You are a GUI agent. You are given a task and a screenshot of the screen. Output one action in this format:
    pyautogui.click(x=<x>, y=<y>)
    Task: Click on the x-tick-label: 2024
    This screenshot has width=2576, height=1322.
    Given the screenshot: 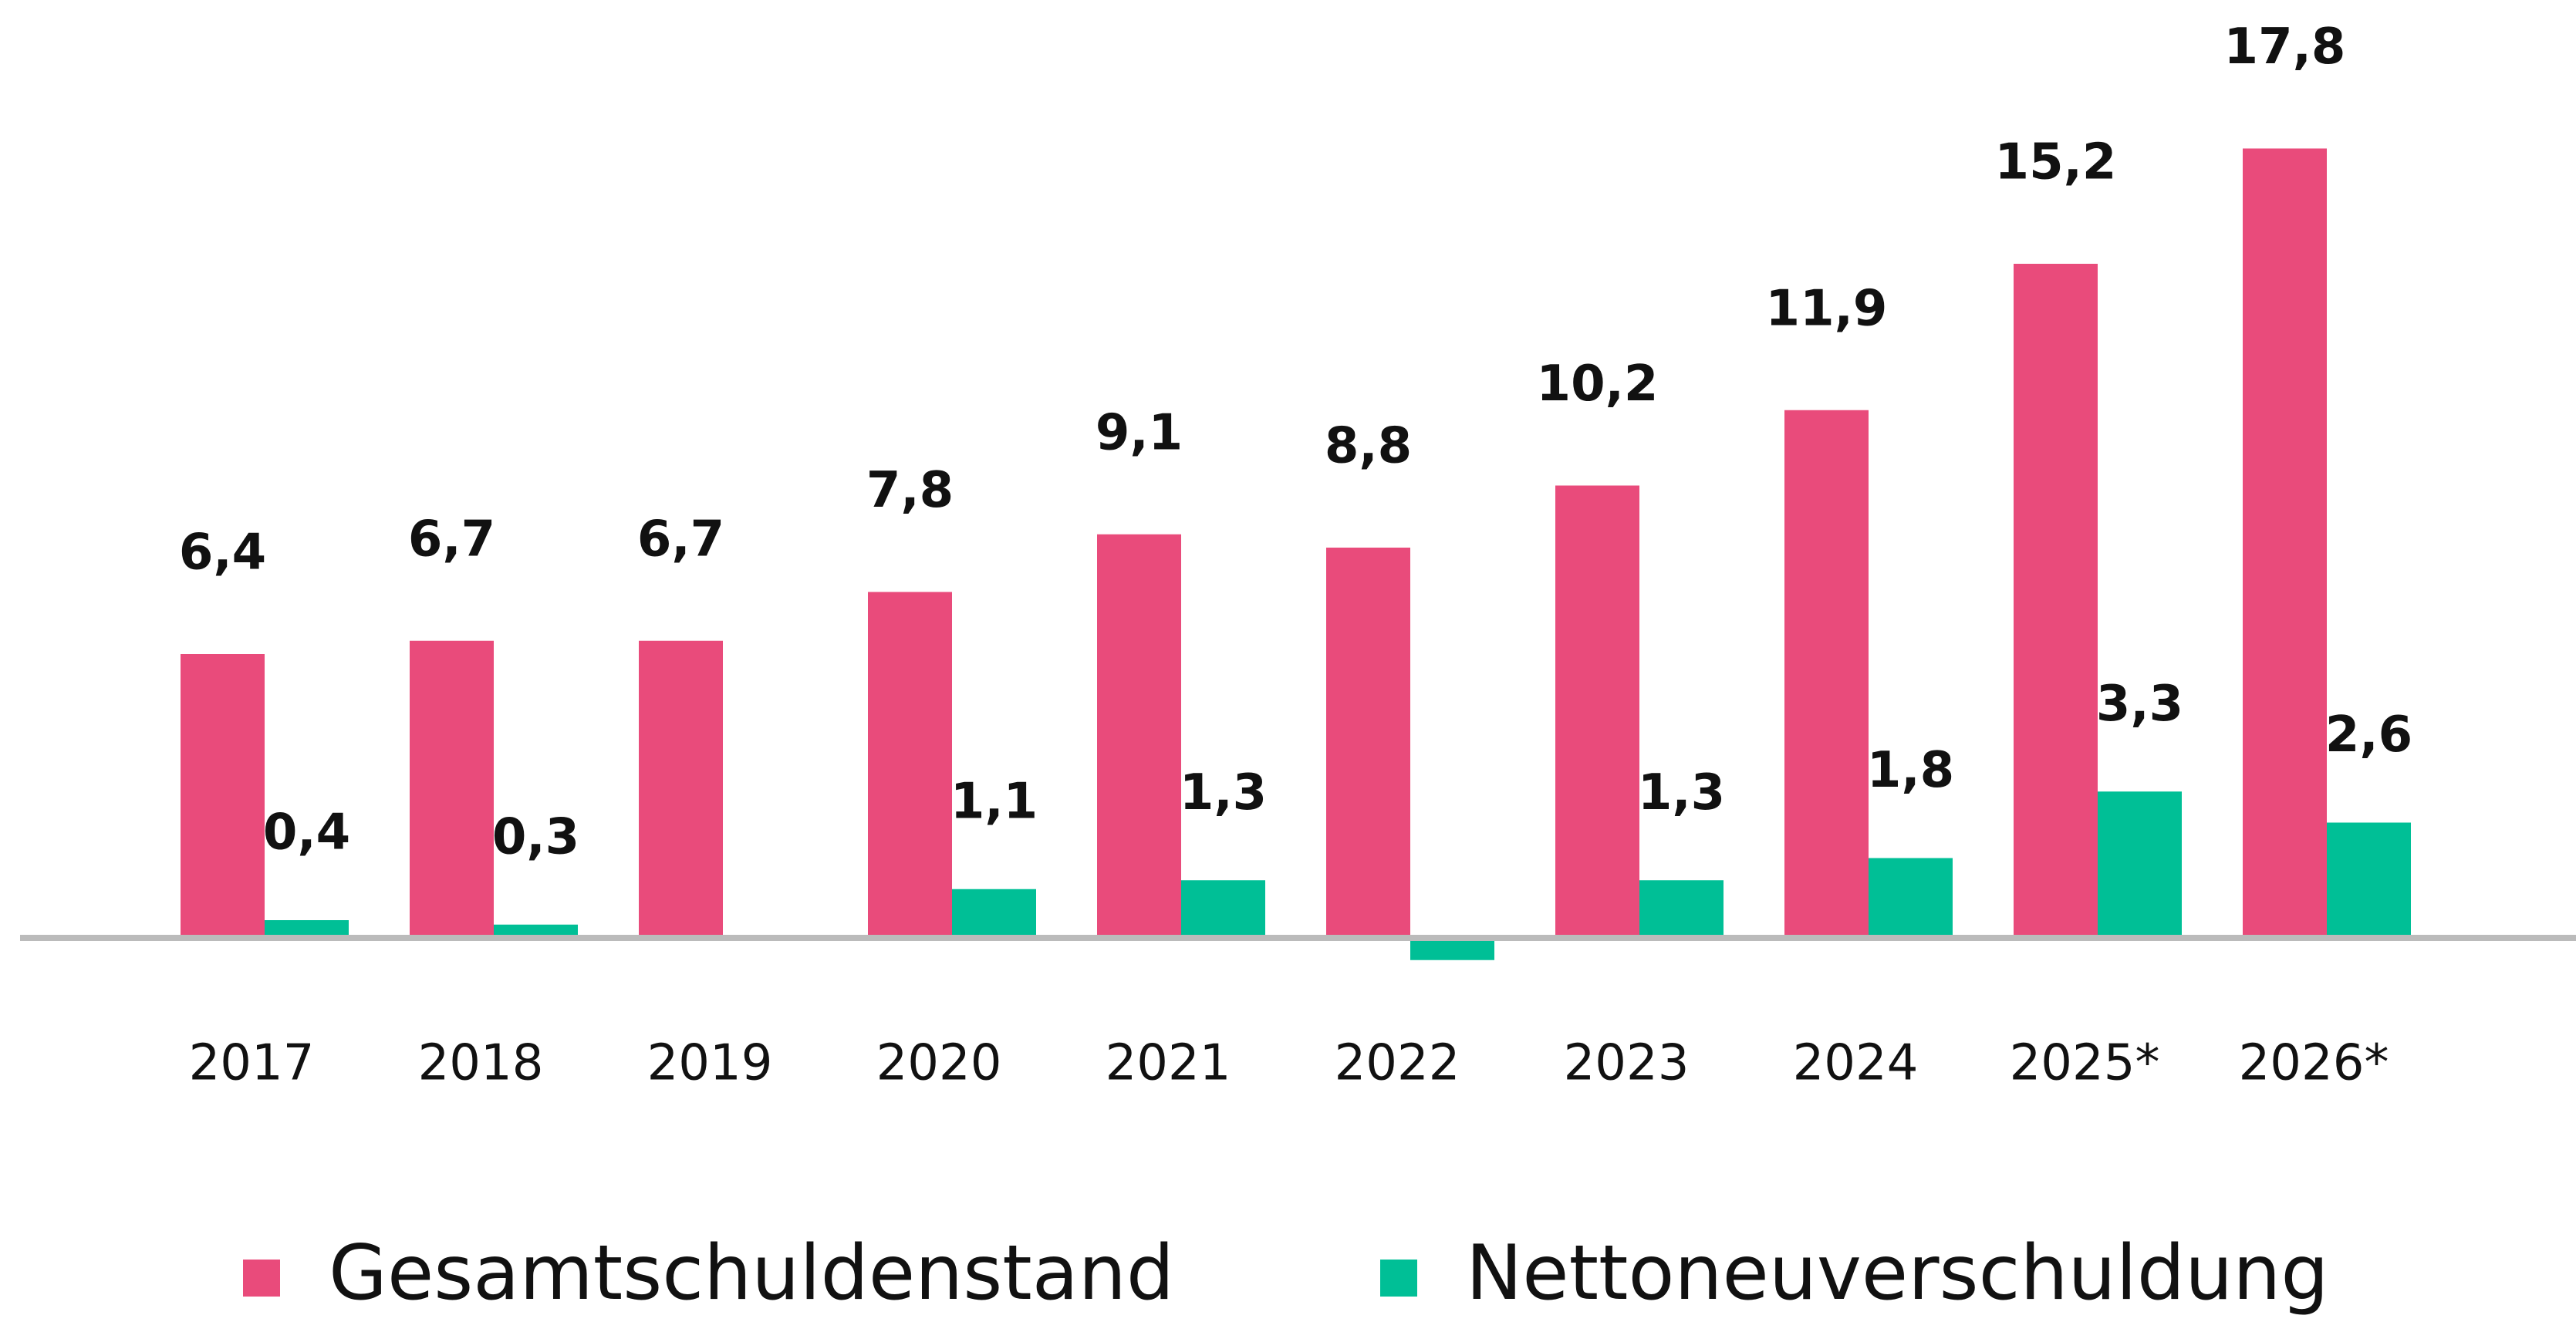 What is the action you would take?
    pyautogui.click(x=1856, y=1063)
    